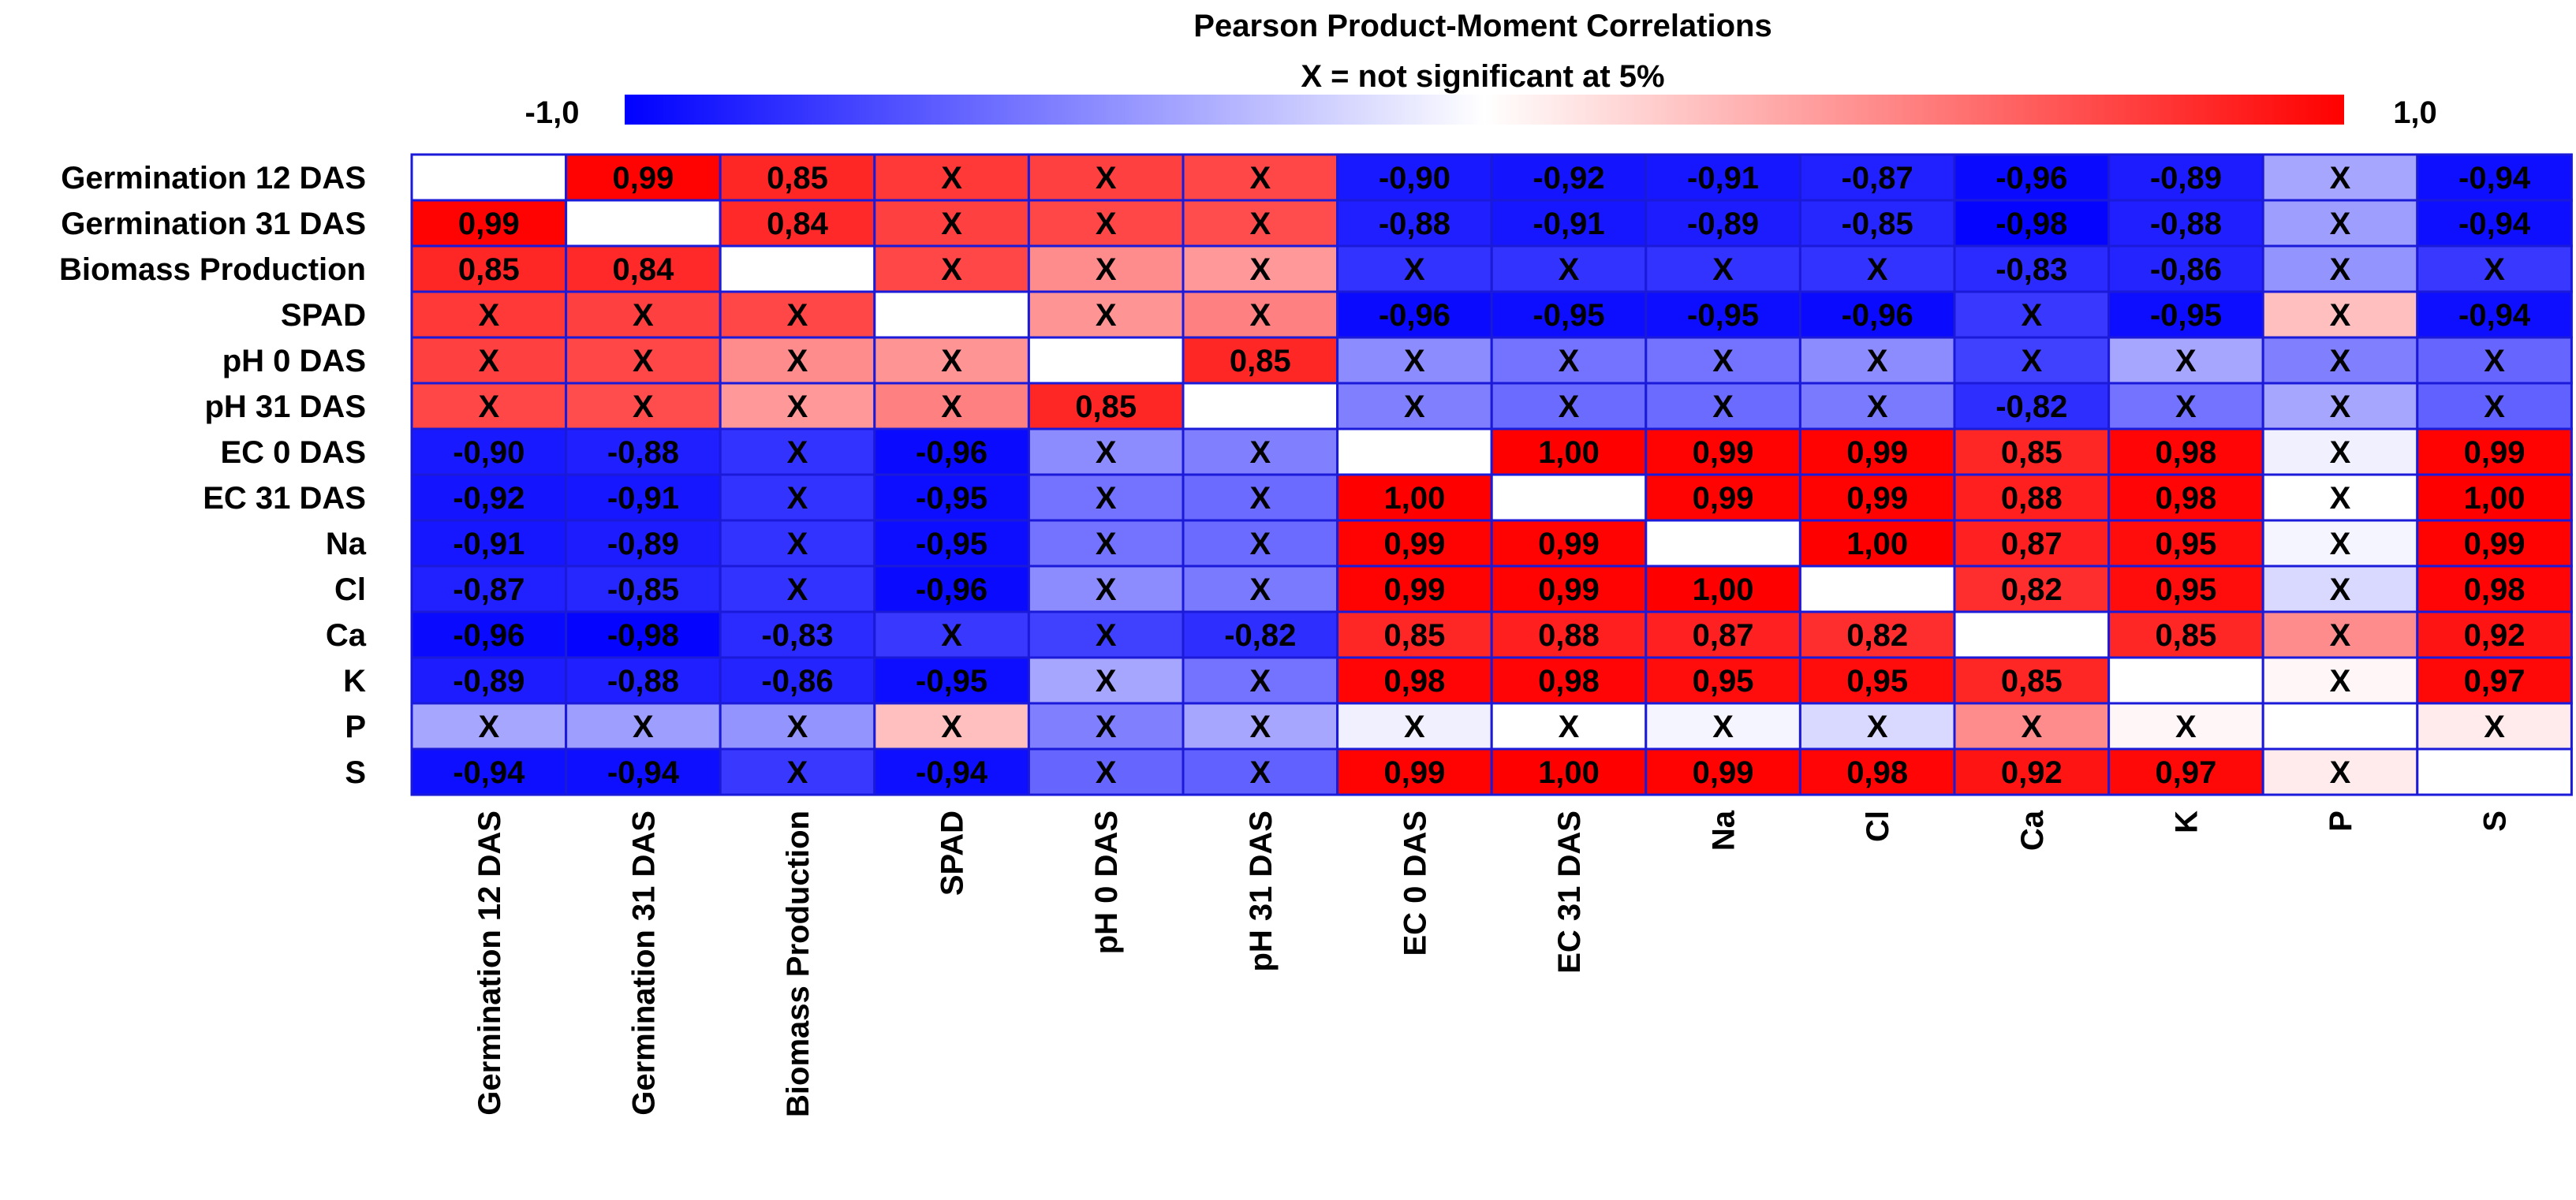  What do you see at coordinates (1877, 406) in the screenshot?
I see `cell-label-r5-c9: X` at bounding box center [1877, 406].